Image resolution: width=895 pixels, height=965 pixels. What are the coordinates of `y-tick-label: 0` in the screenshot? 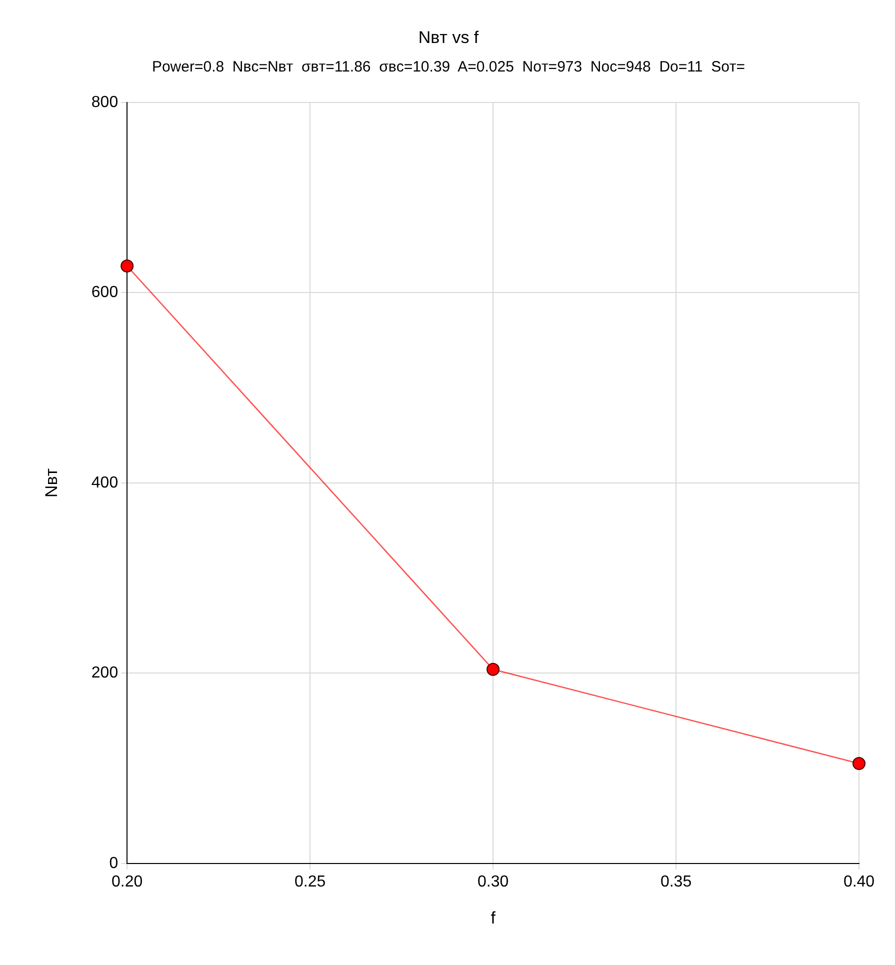 It's located at (113, 863).